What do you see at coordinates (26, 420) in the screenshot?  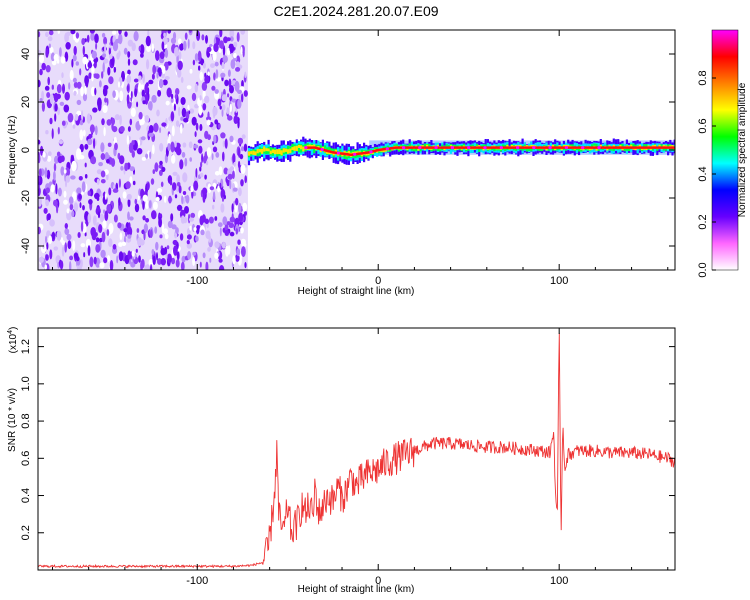 I see `snr-y-tick-label: 0.8` at bounding box center [26, 420].